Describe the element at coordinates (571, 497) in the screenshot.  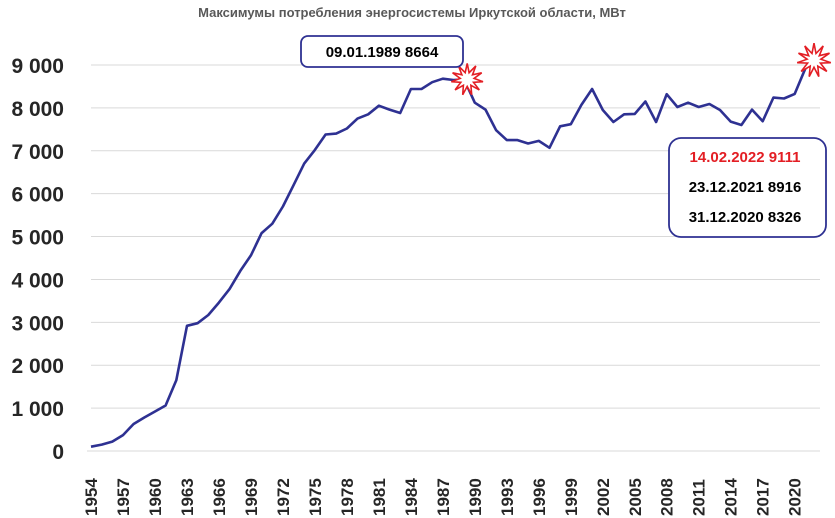
I see `x-tick-label: 1999` at that location.